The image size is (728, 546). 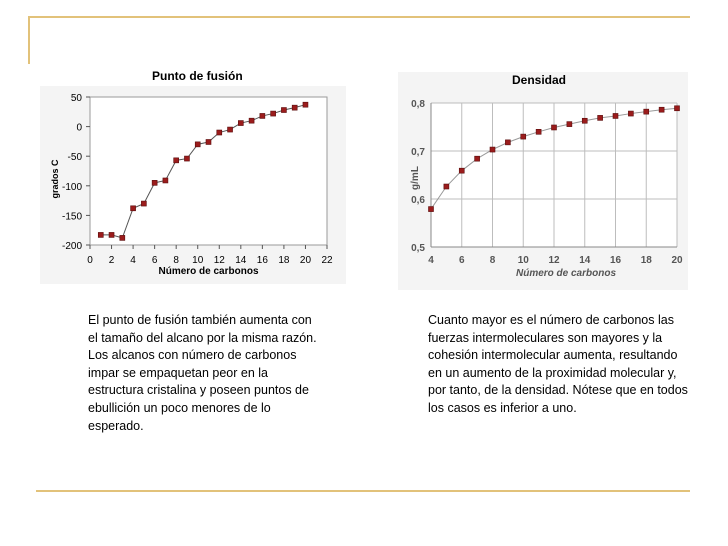 What do you see at coordinates (415, 178) in the screenshot?
I see `density-y-axis-label: g/mL` at bounding box center [415, 178].